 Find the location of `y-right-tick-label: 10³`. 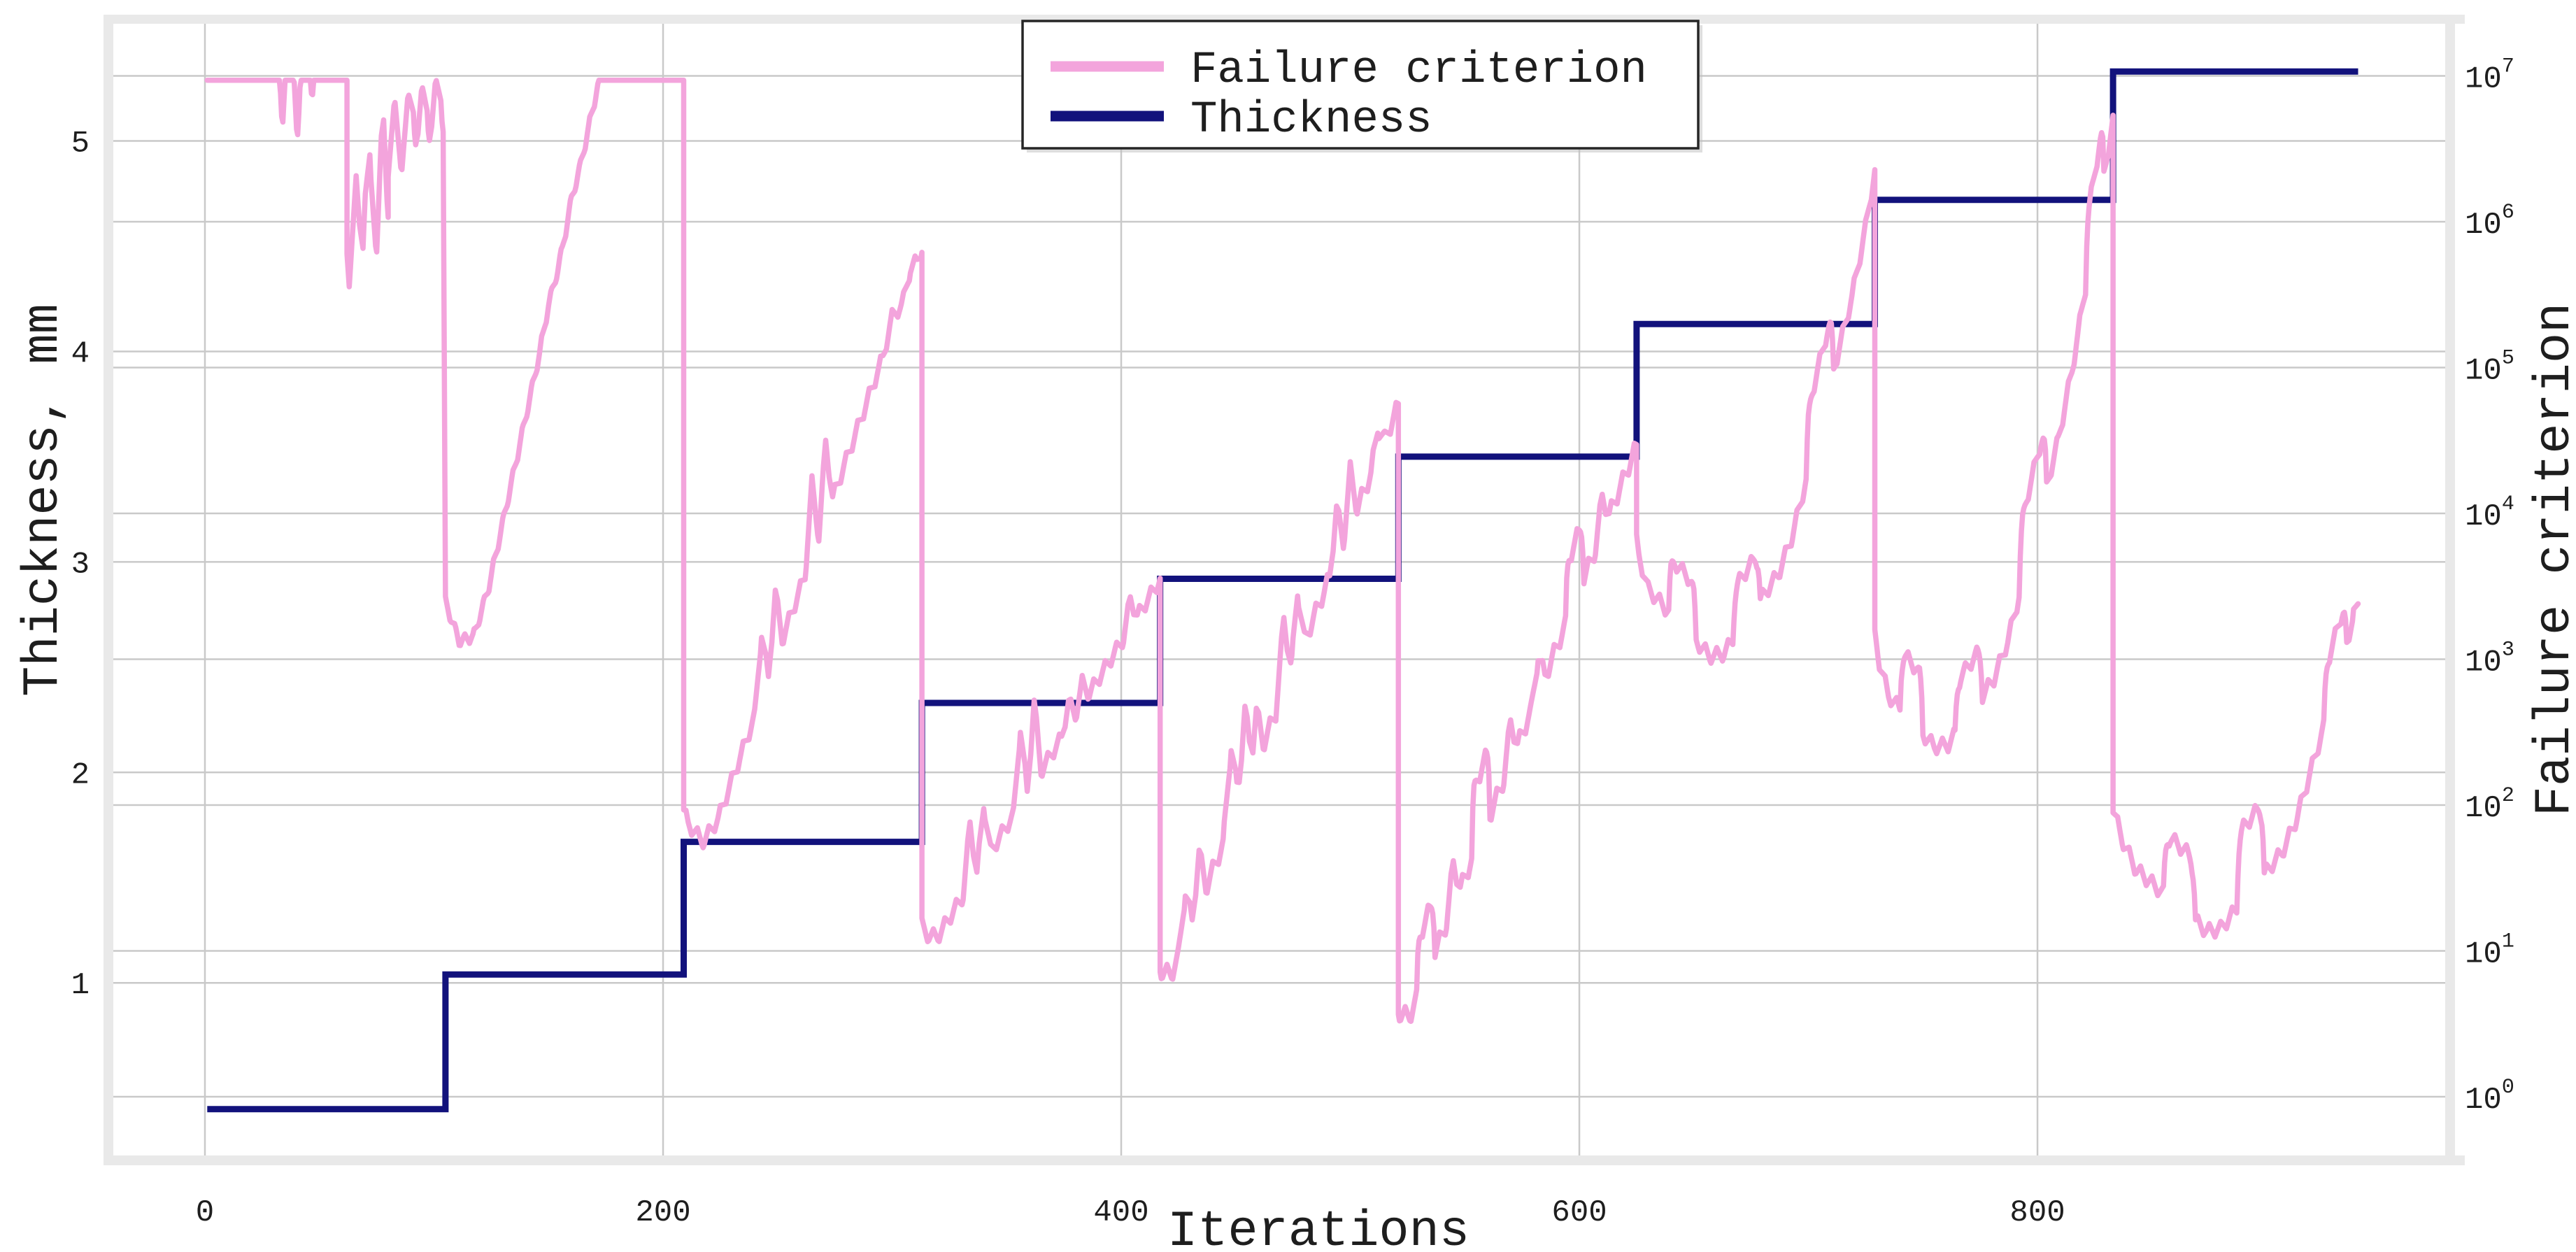

y-right-tick-label: 10³ is located at coordinates (2489, 659).